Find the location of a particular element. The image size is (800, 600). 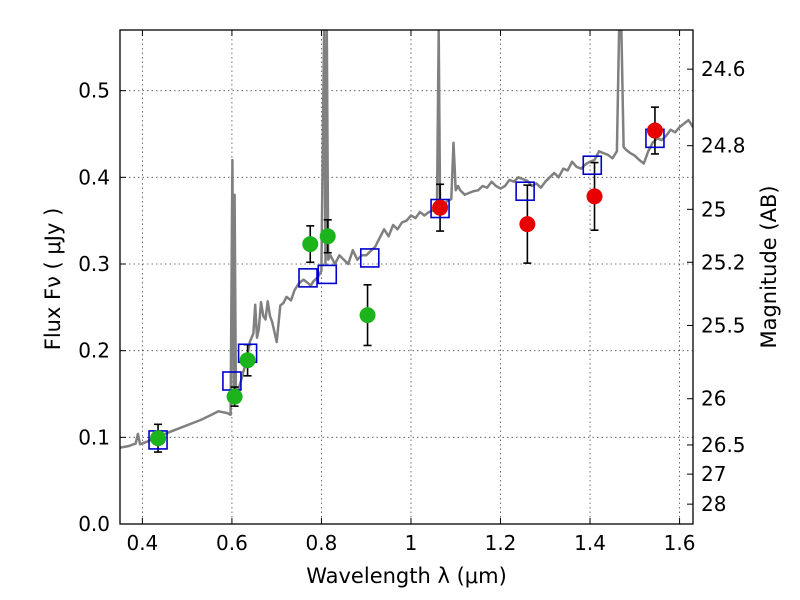

x-tick-label: 1.4 is located at coordinates (590, 543).